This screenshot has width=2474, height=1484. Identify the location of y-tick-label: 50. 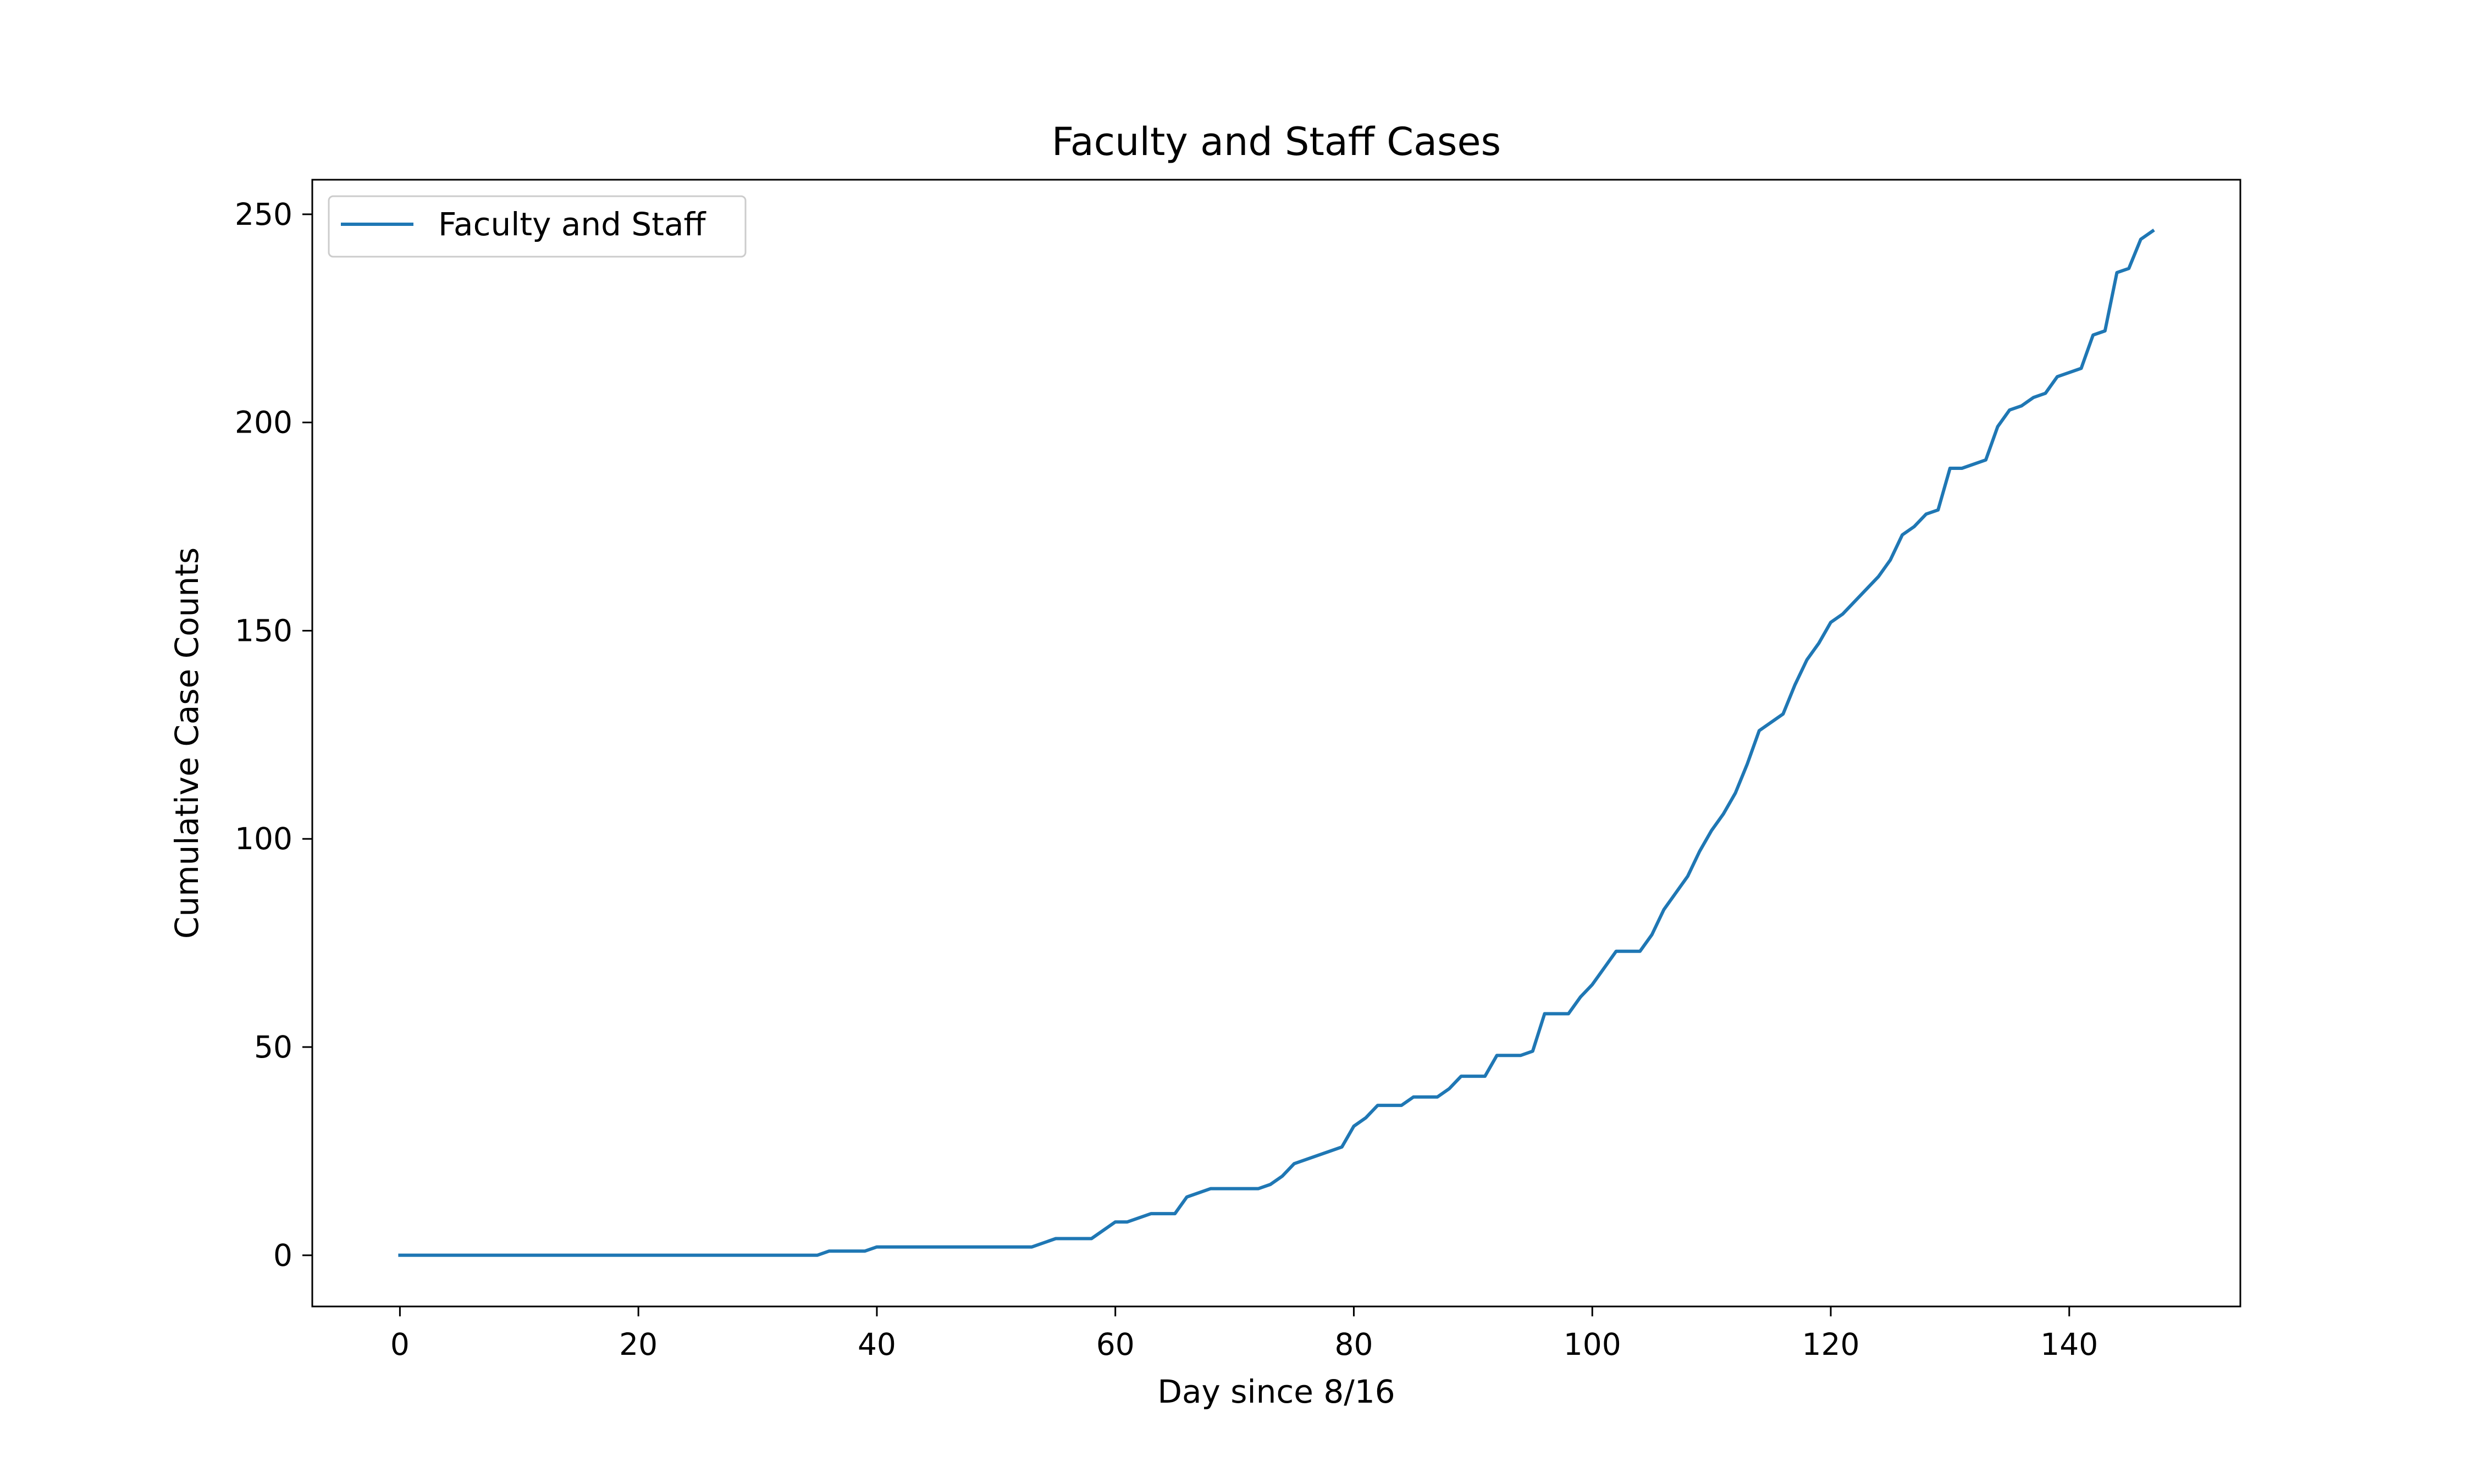
(273, 1047).